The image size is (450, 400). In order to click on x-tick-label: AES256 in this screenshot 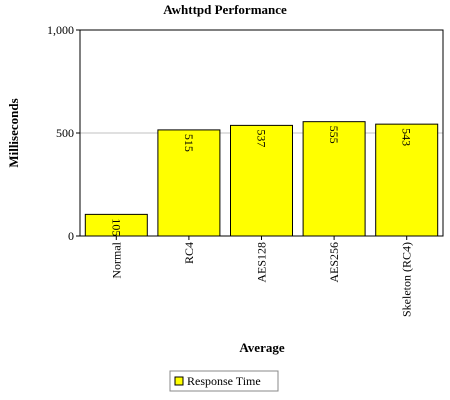, I will do `click(334, 262)`.